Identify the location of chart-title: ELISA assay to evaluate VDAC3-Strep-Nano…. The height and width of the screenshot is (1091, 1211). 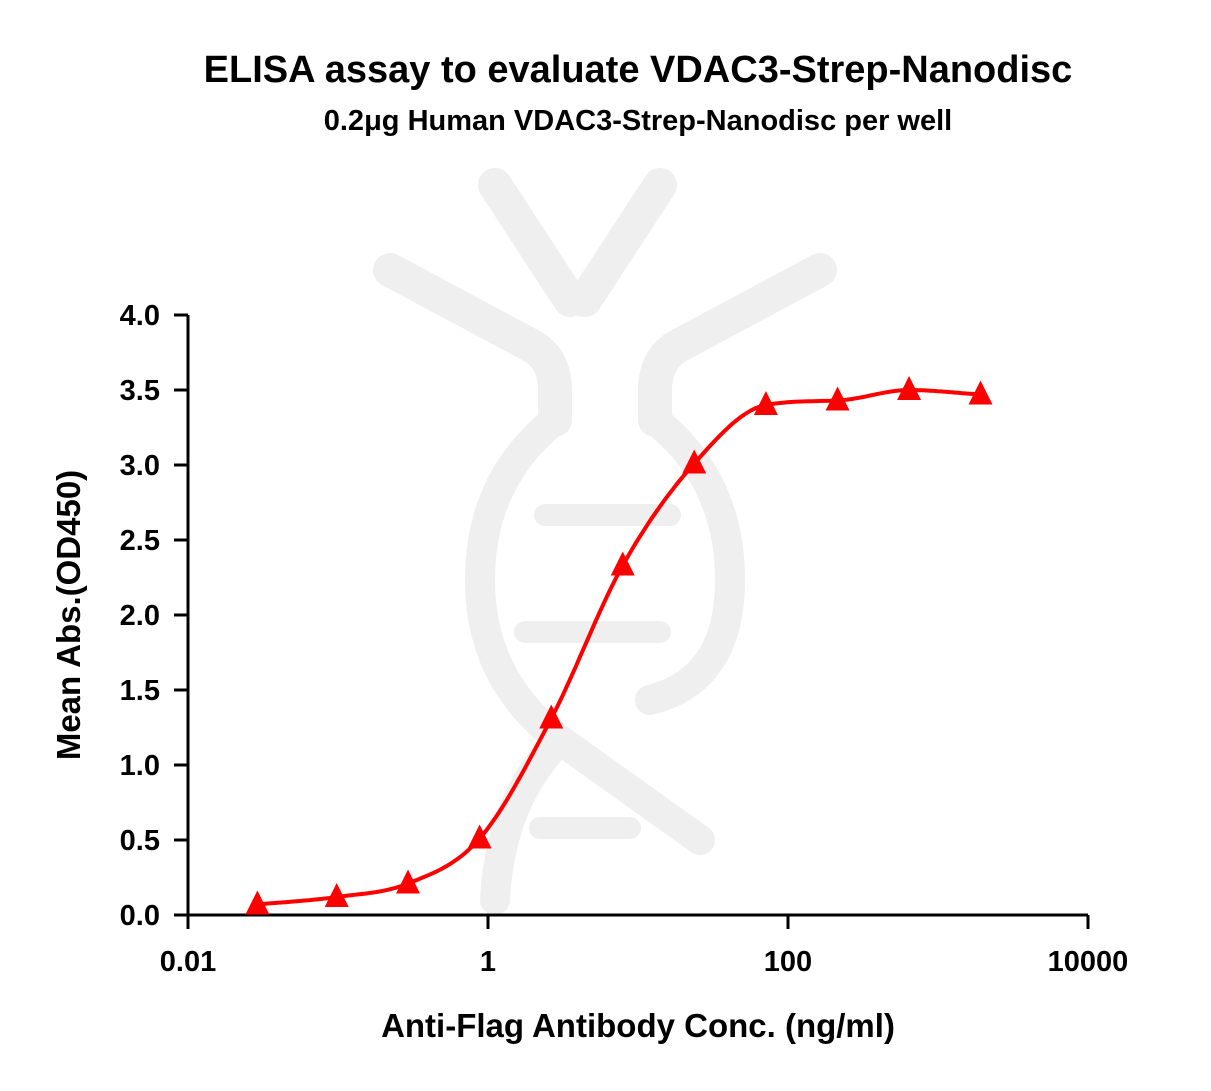
(638, 70).